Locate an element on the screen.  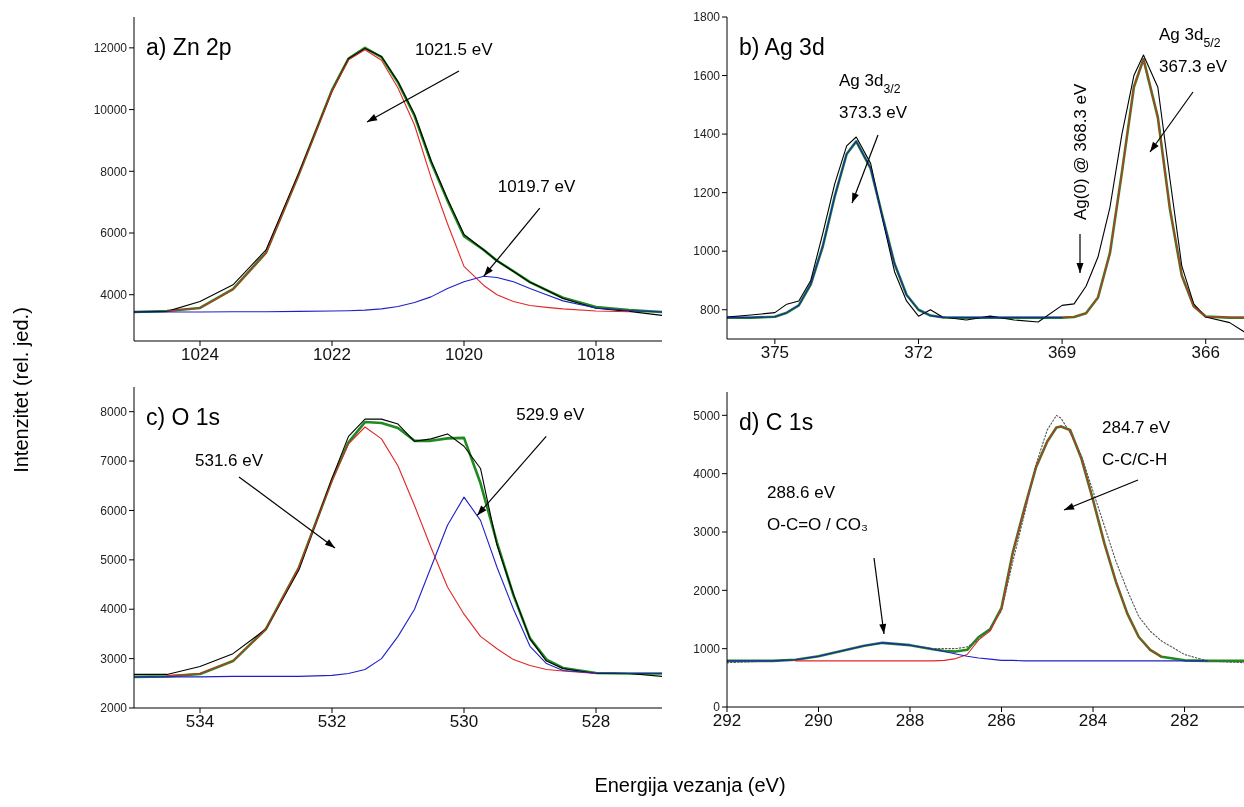
x-tick-label: 532 is located at coordinates (332, 722).